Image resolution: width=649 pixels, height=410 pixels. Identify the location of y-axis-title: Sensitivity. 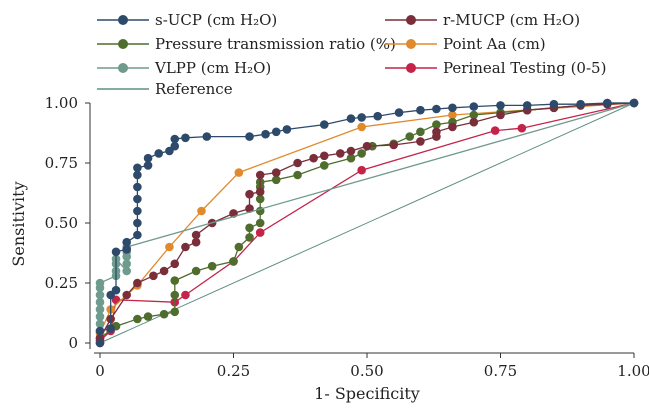
(18, 223).